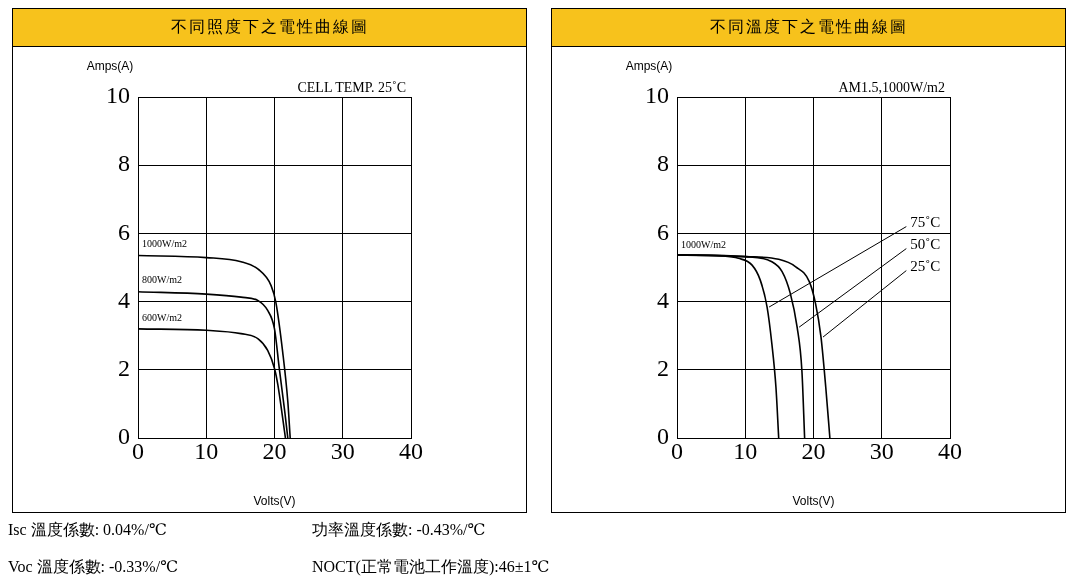 Image resolution: width=1078 pixels, height=584 pixels. Describe the element at coordinates (431, 567) in the screenshot. I see `text: NOCT(正常電池工作溫度):46±1℃` at that location.